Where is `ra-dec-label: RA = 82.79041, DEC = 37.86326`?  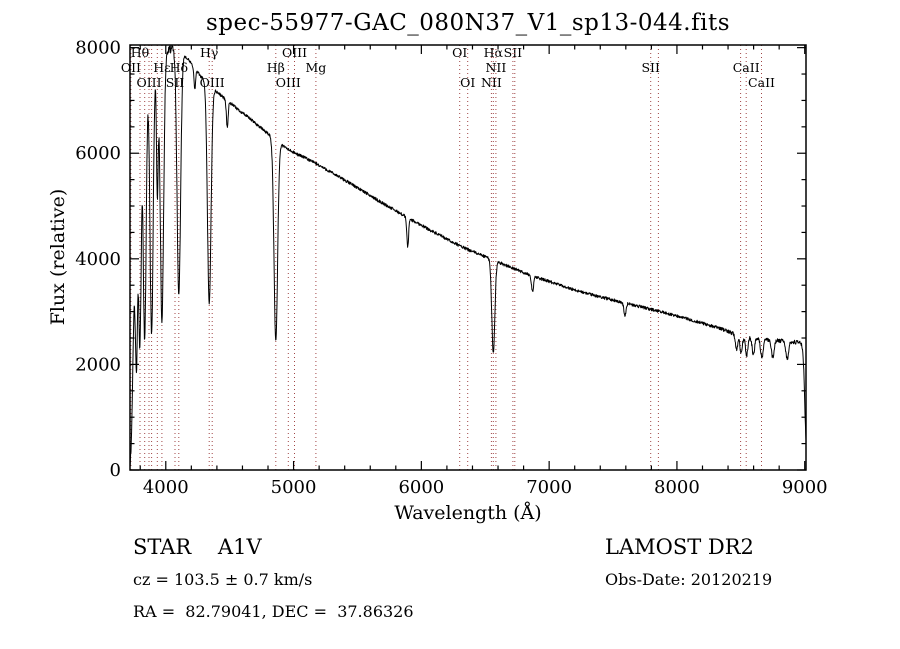 ra-dec-label: RA = 82.79041, DEC = 37.86326 is located at coordinates (273, 611).